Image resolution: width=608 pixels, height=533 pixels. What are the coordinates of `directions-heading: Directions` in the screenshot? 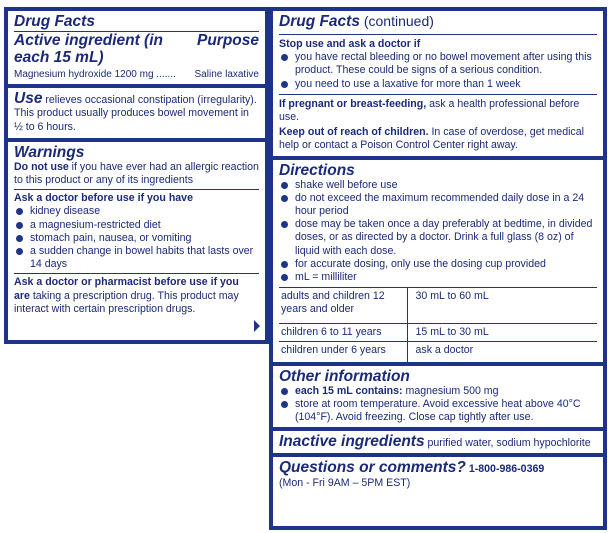 It's located at (317, 170).